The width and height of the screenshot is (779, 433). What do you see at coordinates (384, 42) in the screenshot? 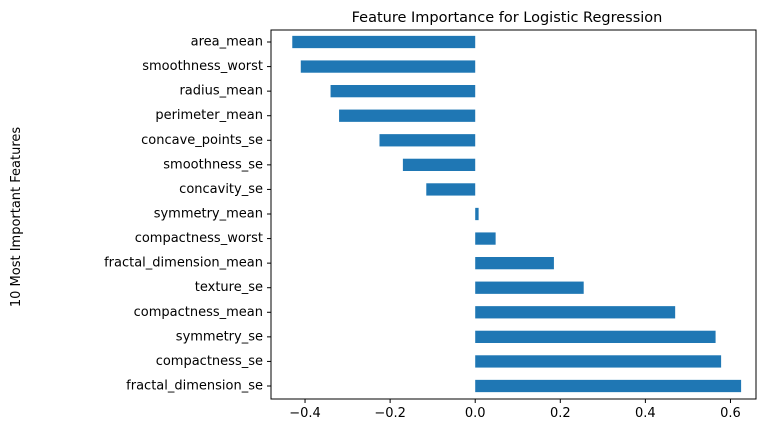
I see `bar-area_mean` at bounding box center [384, 42].